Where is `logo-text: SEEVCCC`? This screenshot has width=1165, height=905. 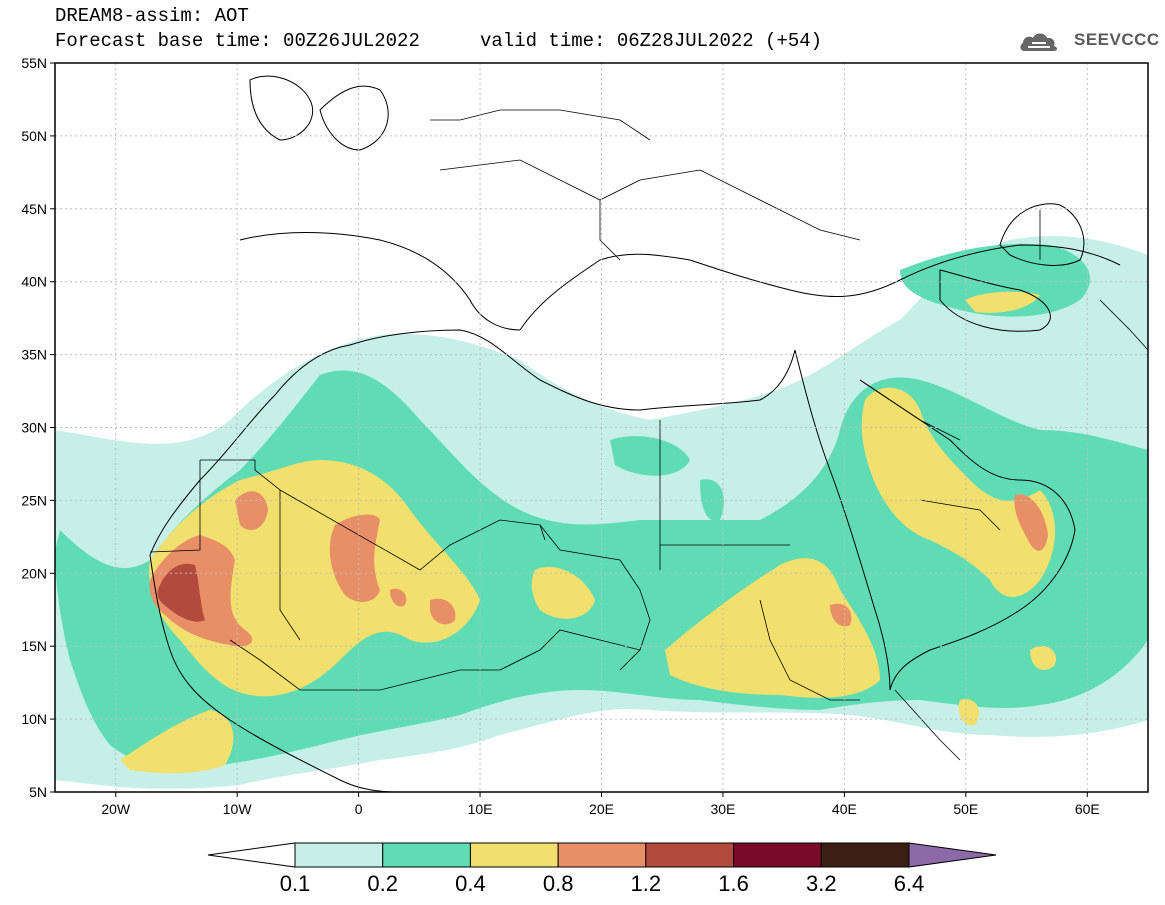 logo-text: SEEVCCC is located at coordinates (1117, 39).